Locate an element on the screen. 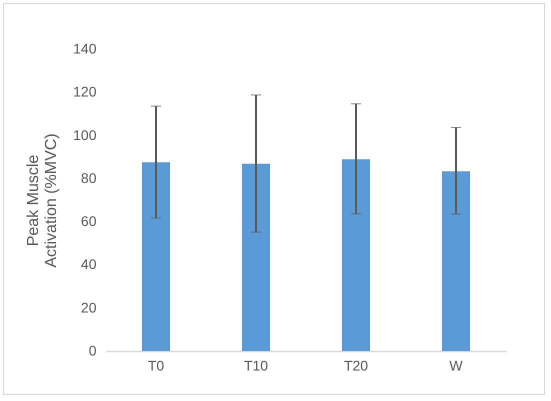 The width and height of the screenshot is (551, 401). x-tick-label: T0 is located at coordinates (156, 366).